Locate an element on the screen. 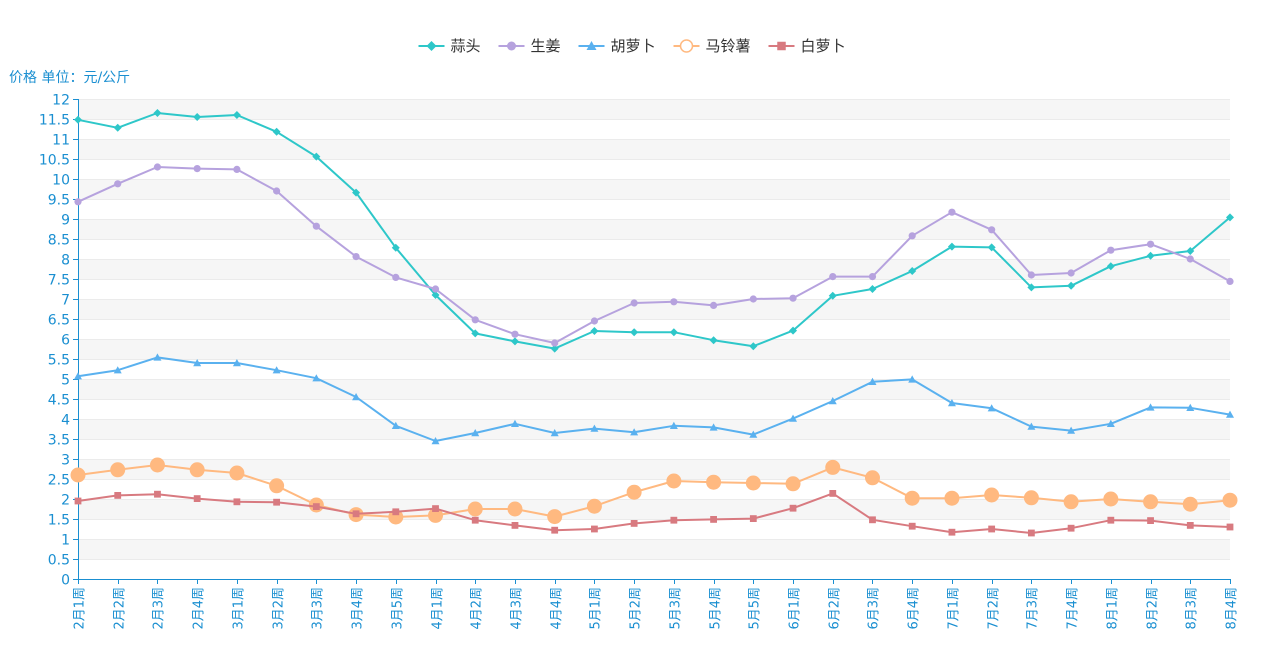 Image resolution: width=1282 pixels, height=658 pixels. legend-item-5: 白萝卜 is located at coordinates (807, 46).